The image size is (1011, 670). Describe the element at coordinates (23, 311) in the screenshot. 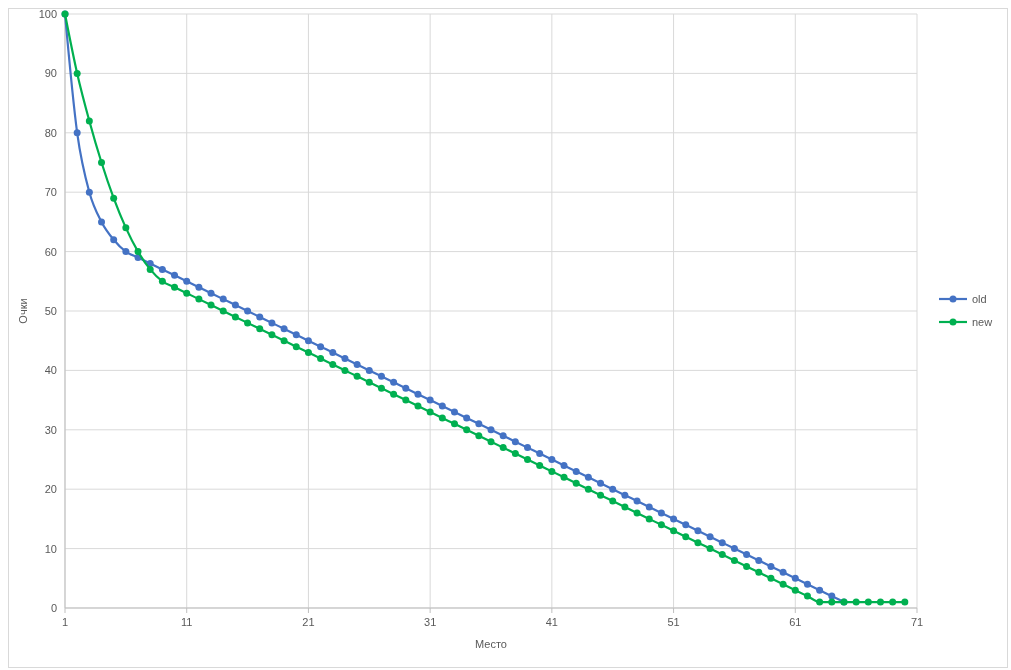

I see `y-axis-title: Очки` at that location.